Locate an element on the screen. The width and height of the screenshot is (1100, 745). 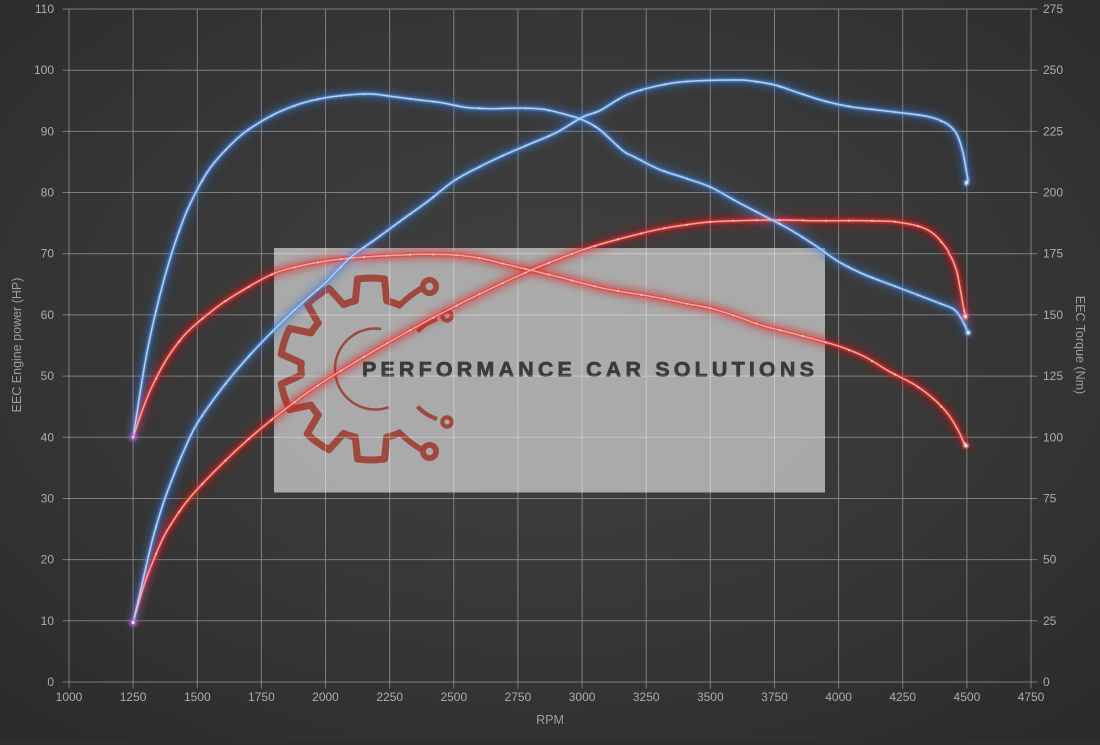
svg-text: EEC Engine power (HP) is located at coordinates (17, 345).